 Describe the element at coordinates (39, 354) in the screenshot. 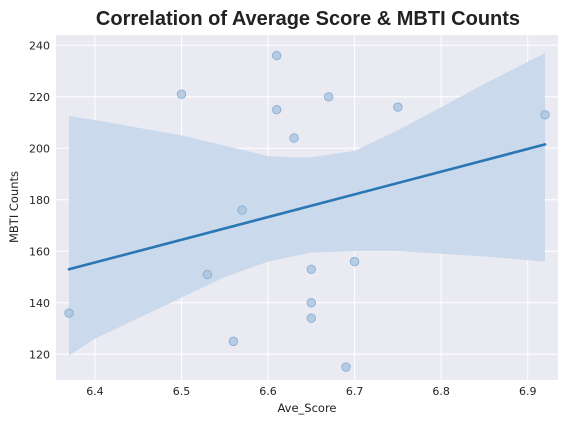

I see `y-tick-label: 120` at that location.